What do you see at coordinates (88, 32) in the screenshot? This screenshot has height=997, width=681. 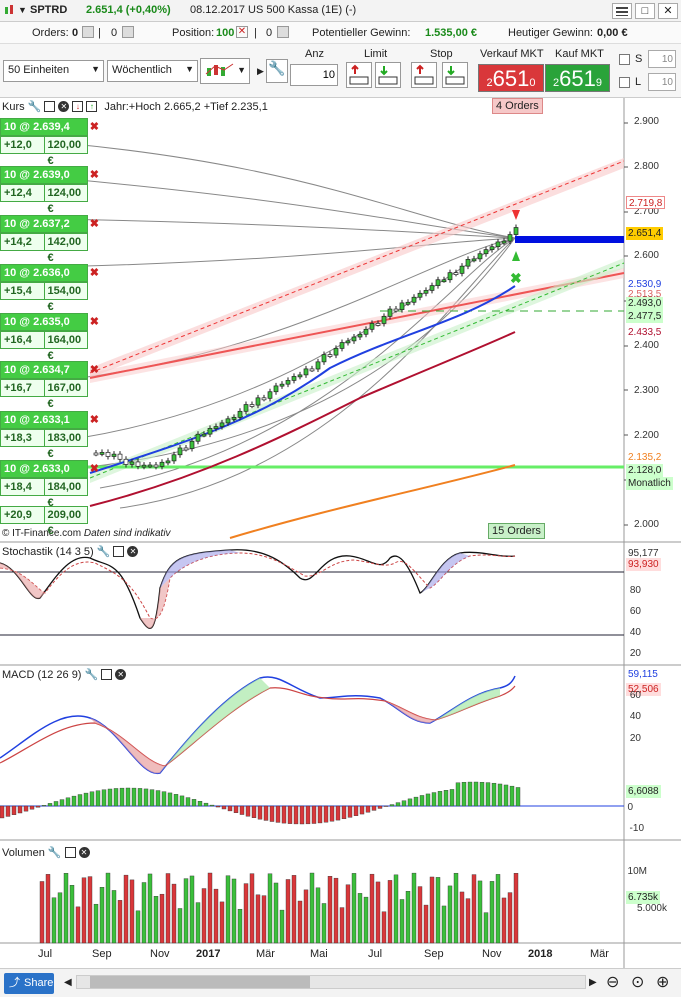 I see `orders-cancel-icon` at bounding box center [88, 32].